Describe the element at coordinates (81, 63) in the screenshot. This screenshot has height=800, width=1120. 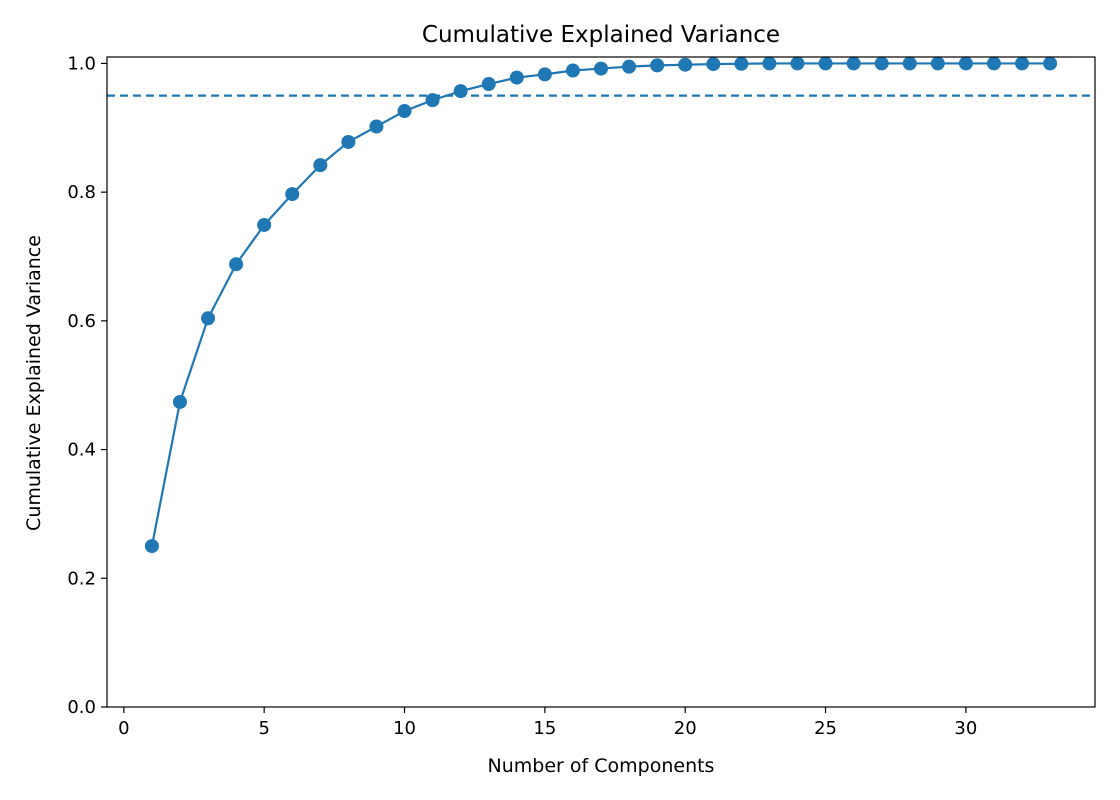
I see `y-tick-label: 1.0` at that location.